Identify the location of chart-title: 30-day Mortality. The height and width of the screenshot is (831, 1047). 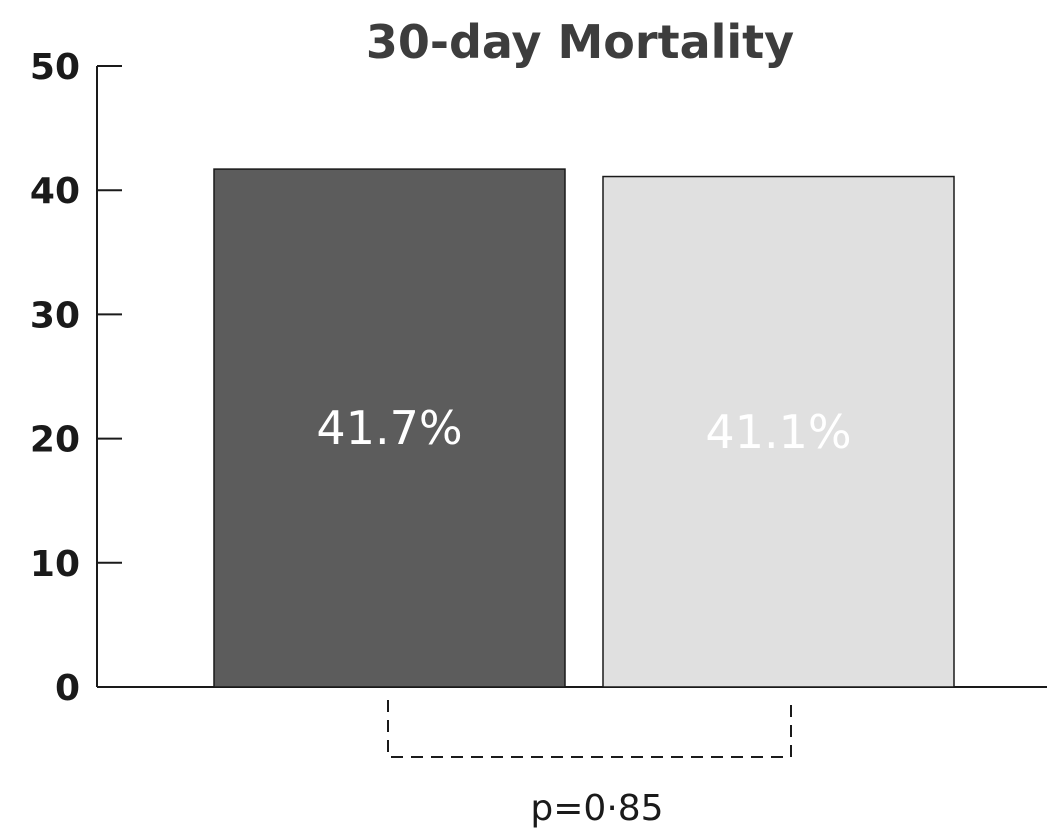
(580, 42).